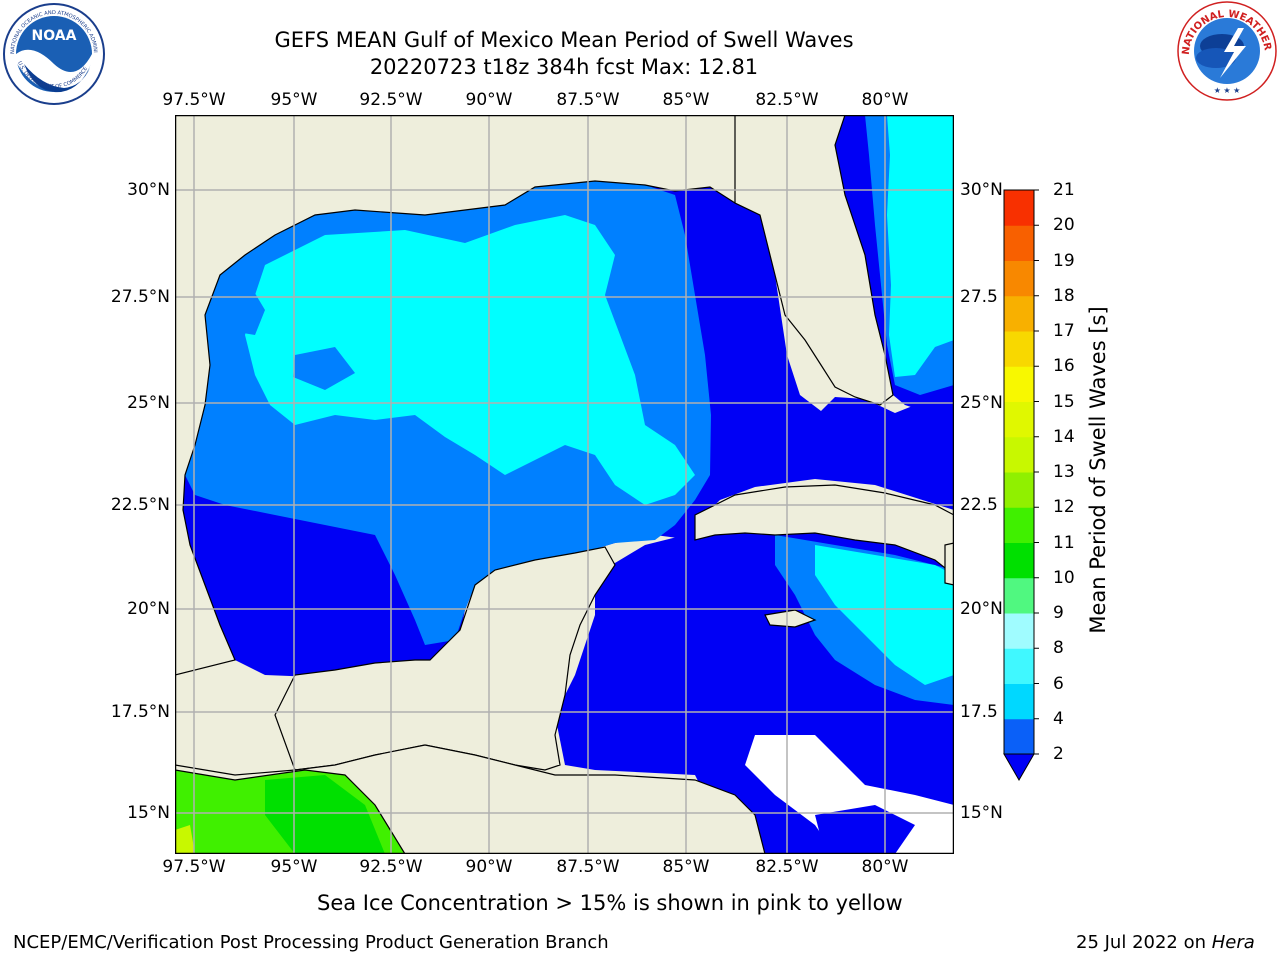 This screenshot has height=960, width=1280. I want to click on date-stamp: 25 Jul 2022 on Hera, so click(1165, 942).